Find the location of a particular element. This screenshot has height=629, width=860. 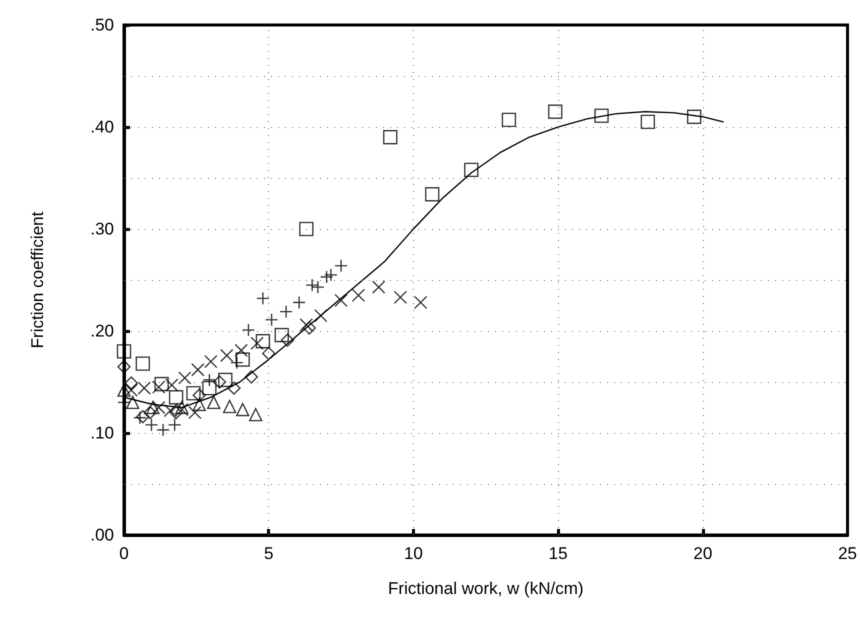

y-tick-label: .50 is located at coordinates (102, 25).